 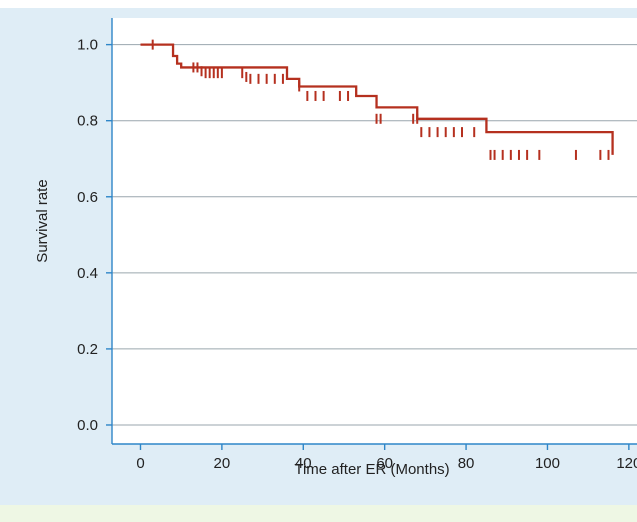 What do you see at coordinates (140, 463) in the screenshot?
I see `x-tick-label: 0` at bounding box center [140, 463].